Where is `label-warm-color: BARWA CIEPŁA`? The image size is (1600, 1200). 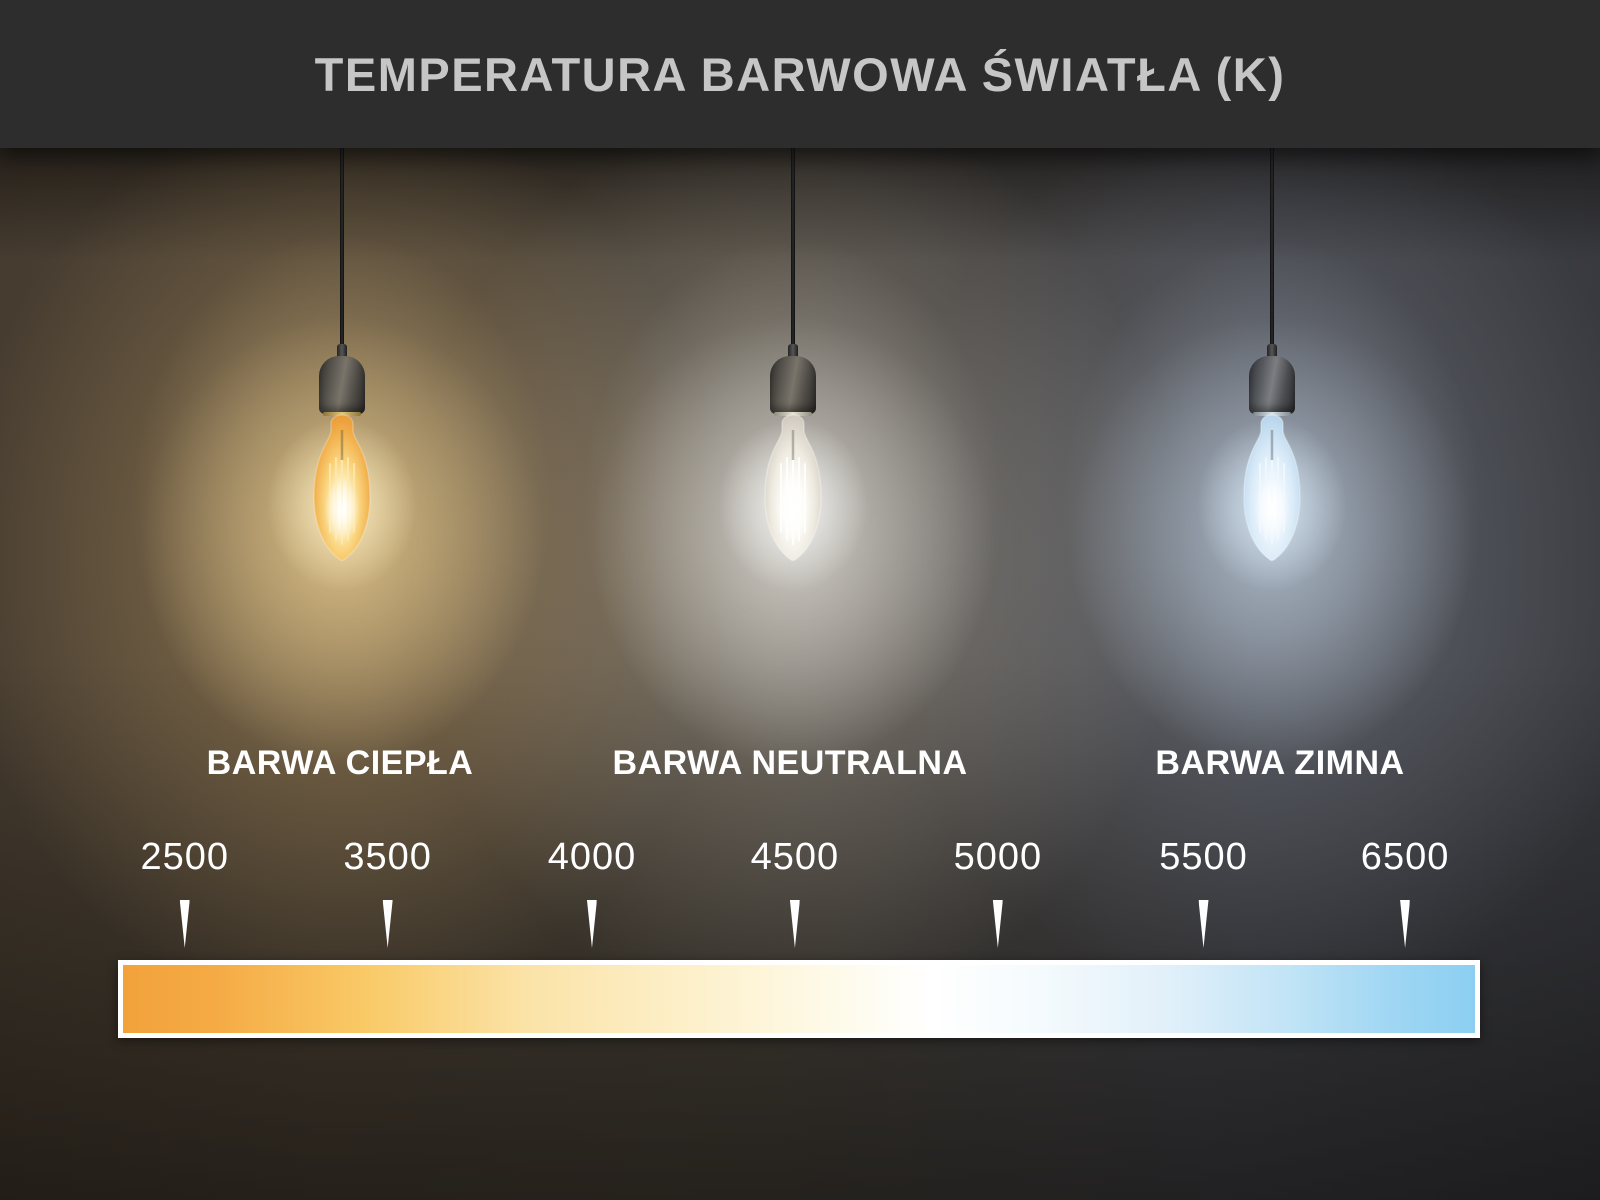
label-warm-color: BARWA CIEPŁA is located at coordinates (340, 763).